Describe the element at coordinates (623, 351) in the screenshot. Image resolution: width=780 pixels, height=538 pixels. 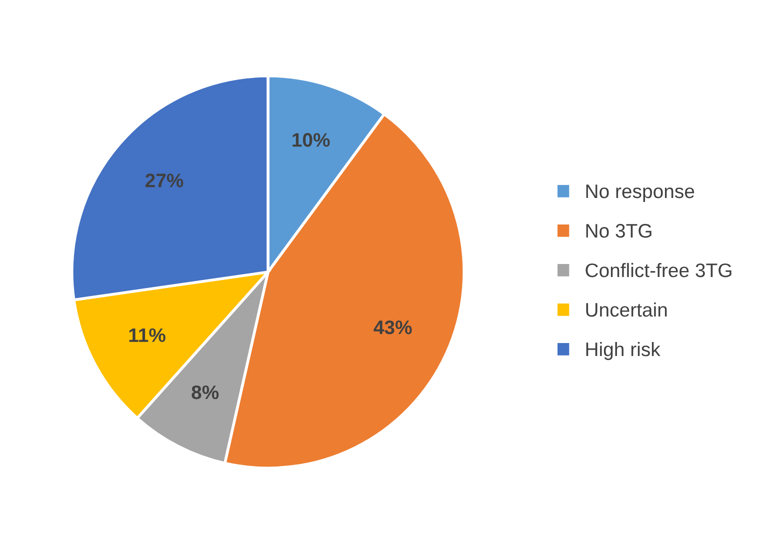
I see `legend-label: High risk` at that location.